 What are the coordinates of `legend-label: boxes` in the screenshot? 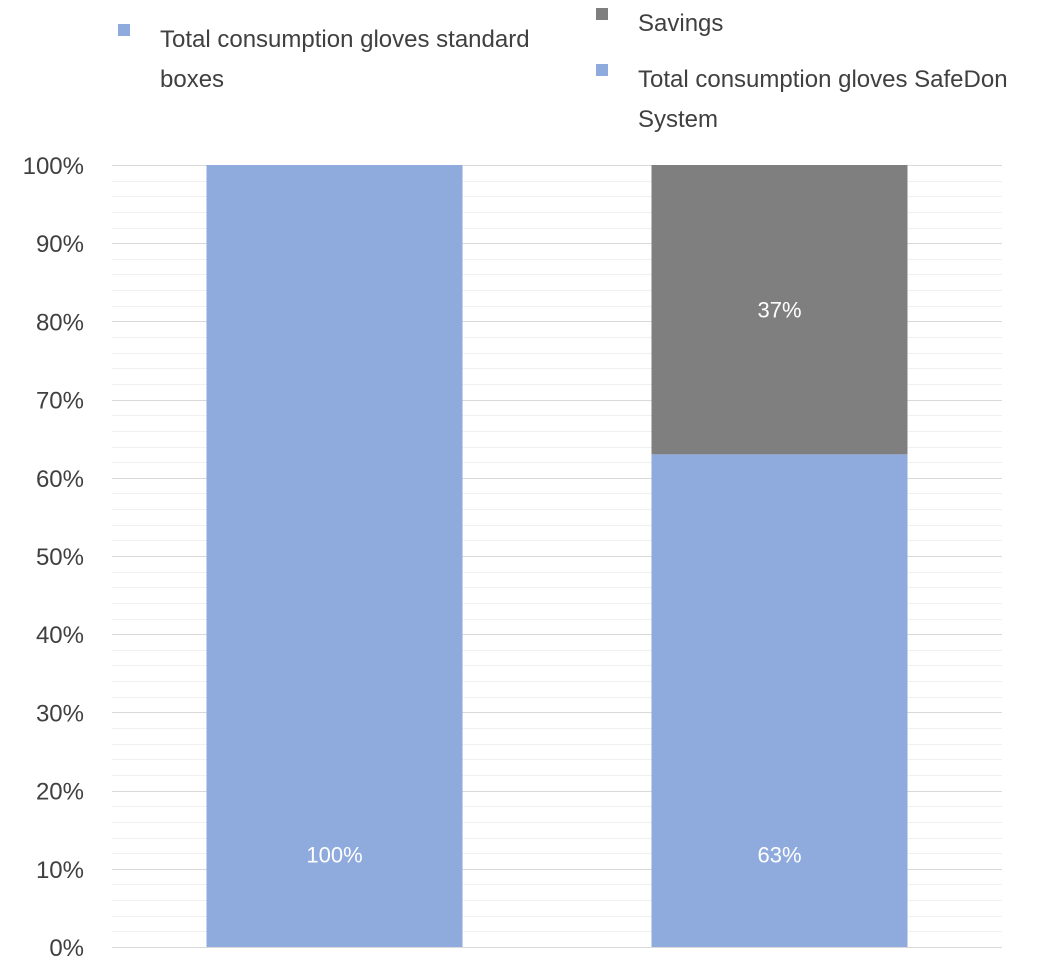 It's located at (192, 79).